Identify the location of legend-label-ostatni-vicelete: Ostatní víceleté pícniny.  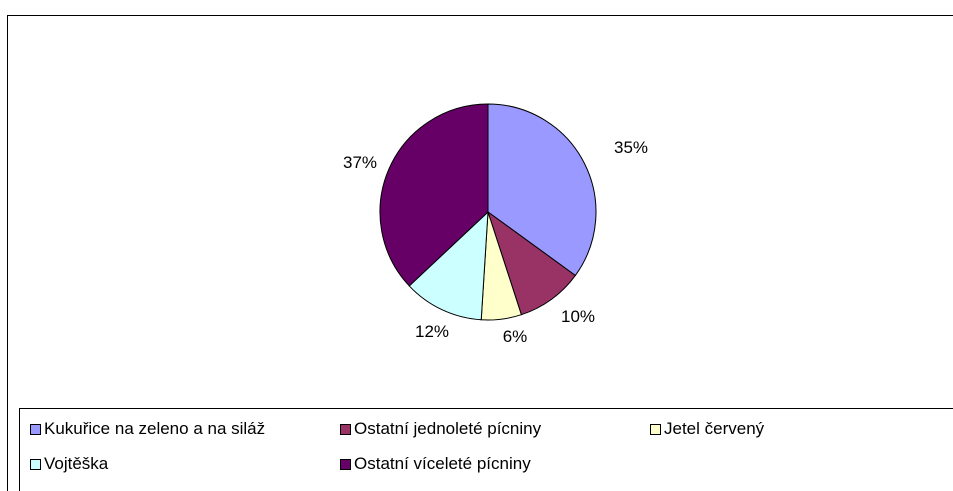
(442, 463).